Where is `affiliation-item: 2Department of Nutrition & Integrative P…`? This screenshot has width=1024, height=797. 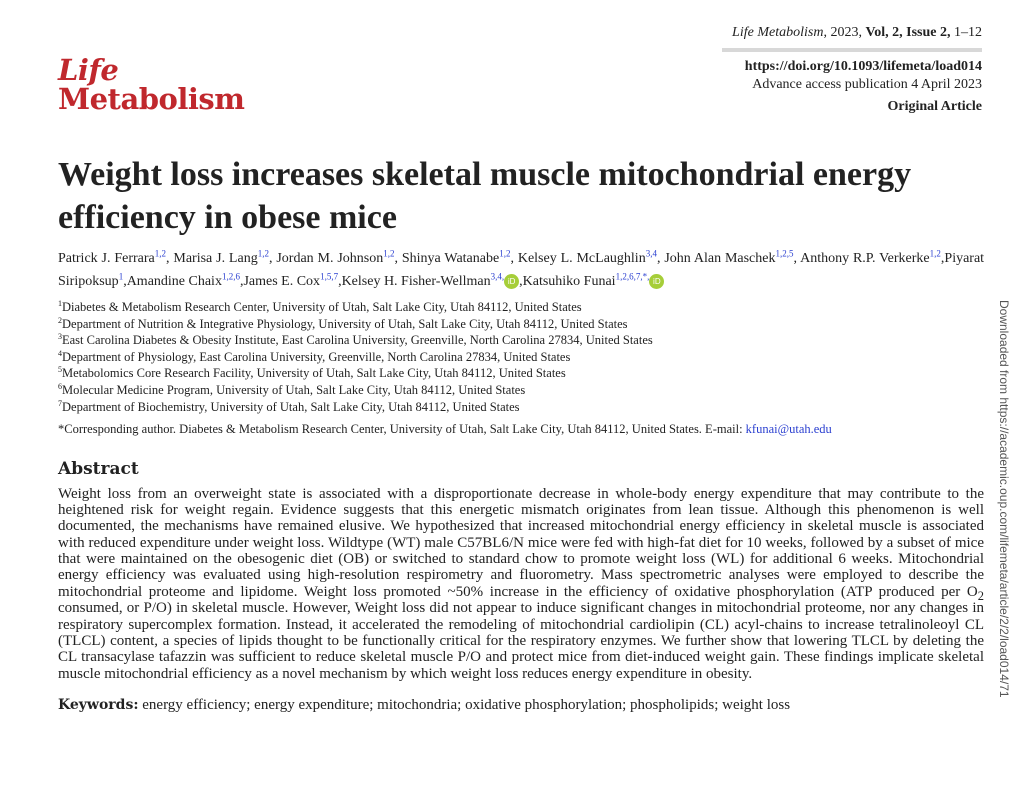
affiliation-item: 2Department of Nutrition & Integrative P… is located at coordinates (521, 324).